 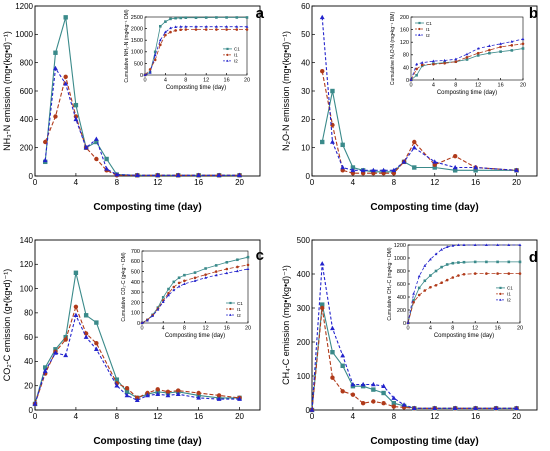 What do you see at coordinates (305, 62) in the screenshot?
I see `panel-b-ytick-label: 40` at bounding box center [305, 62].